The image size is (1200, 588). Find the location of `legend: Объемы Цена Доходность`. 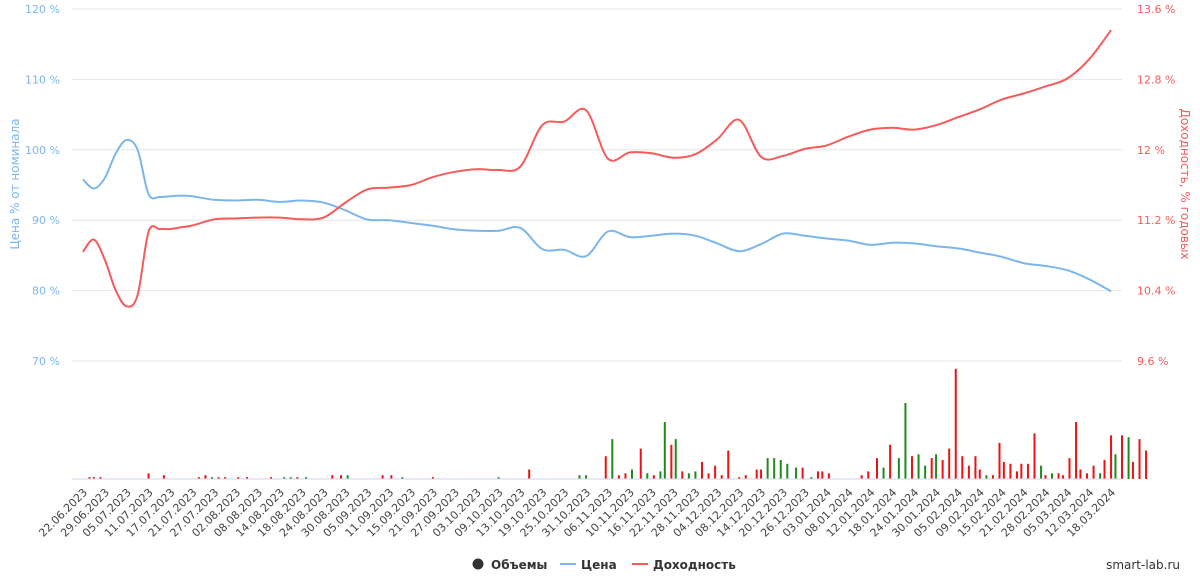

legend: Объемы Цена Доходность is located at coordinates (604, 565).